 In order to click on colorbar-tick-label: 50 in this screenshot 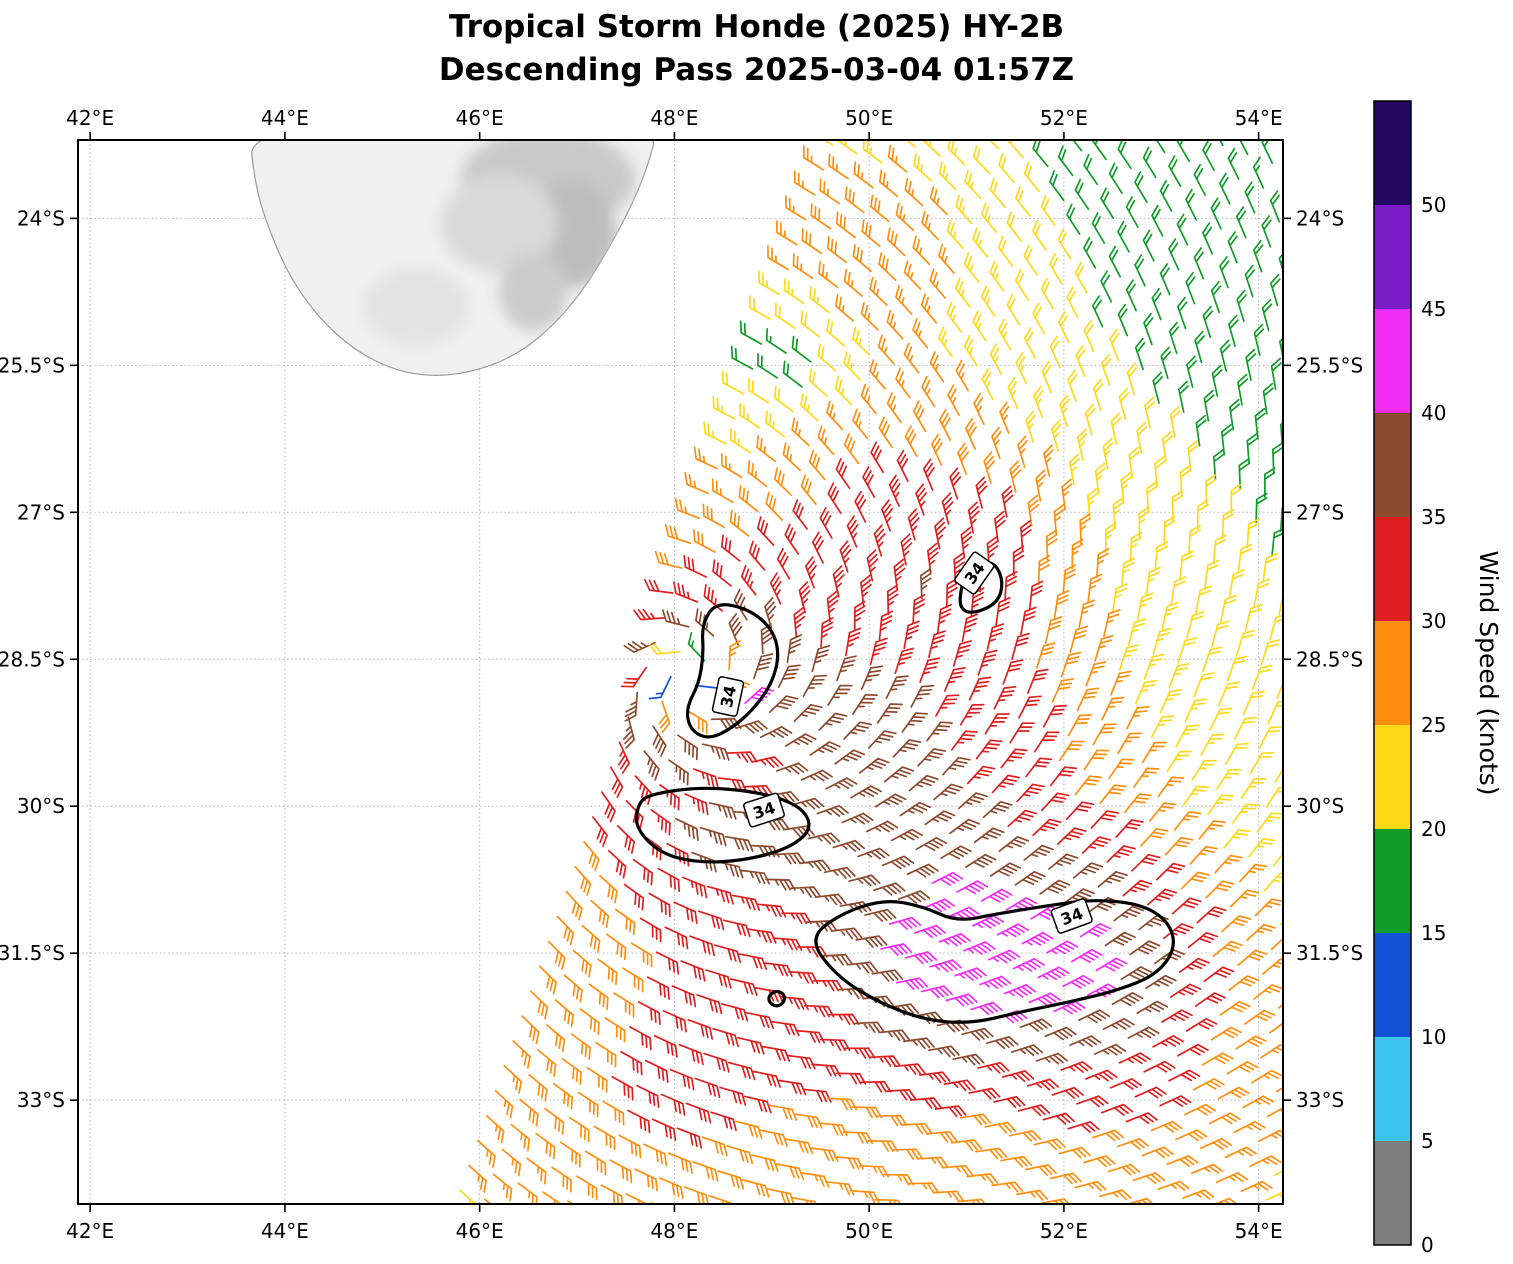, I will do `click(1433, 205)`.